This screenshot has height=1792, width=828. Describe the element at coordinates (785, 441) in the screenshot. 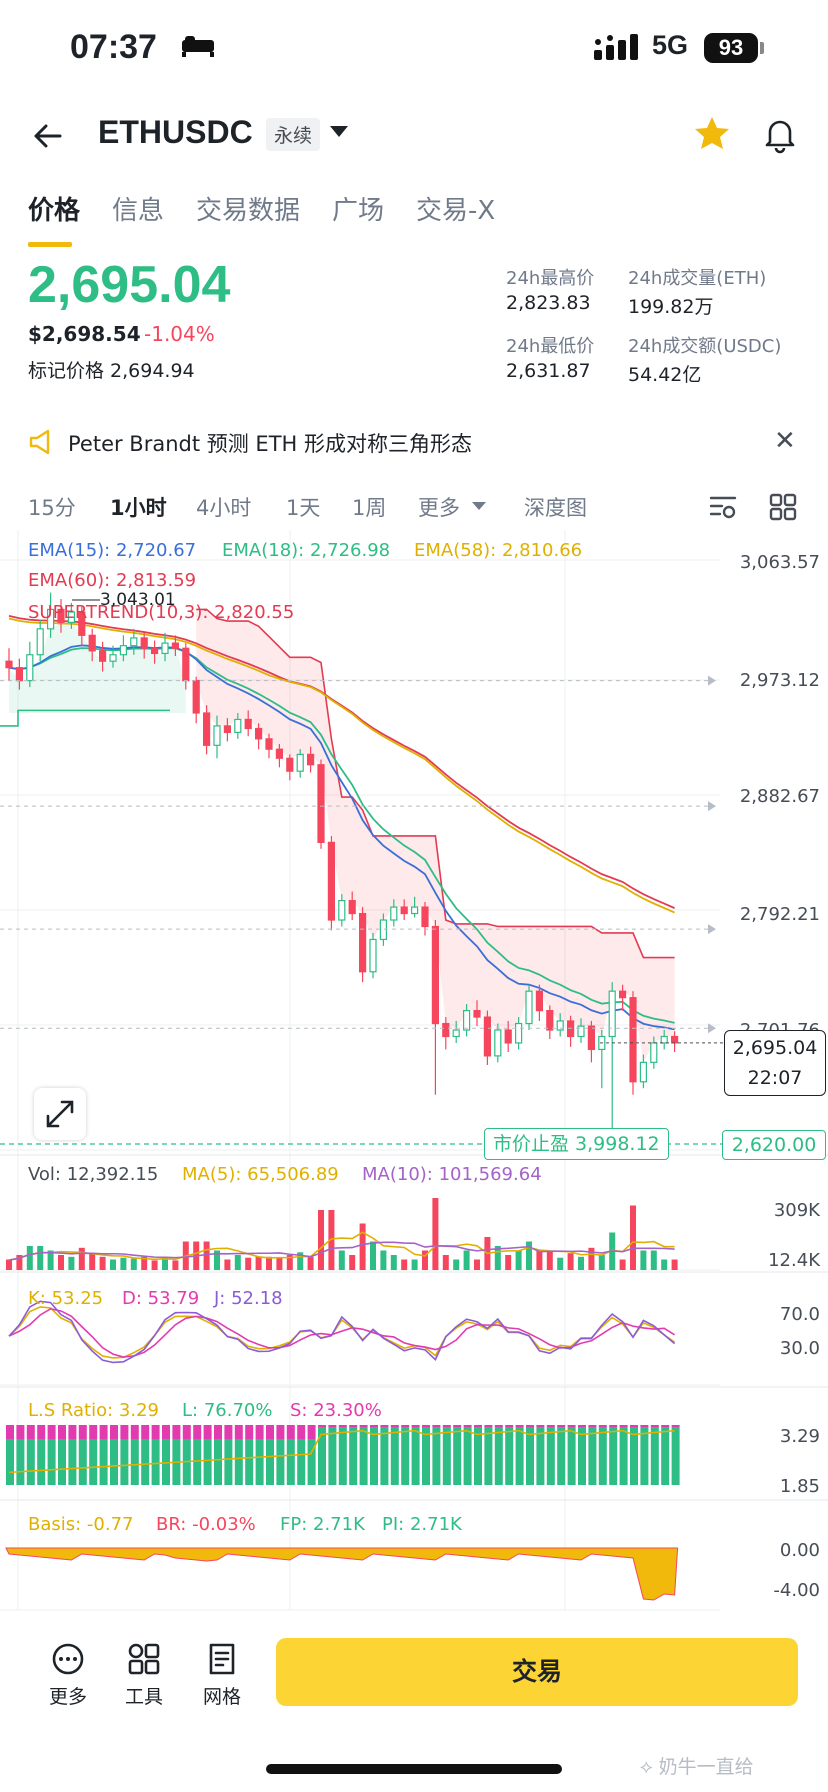

I see `close-news-icon: ✕` at that location.